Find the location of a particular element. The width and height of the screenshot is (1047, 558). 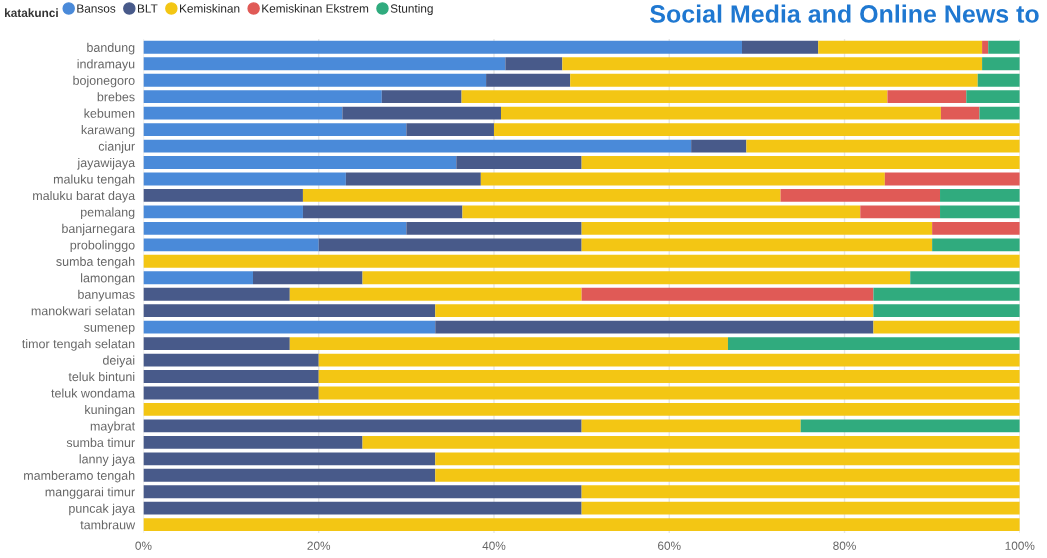

y-tick-label: sumba timur is located at coordinates (100, 442).